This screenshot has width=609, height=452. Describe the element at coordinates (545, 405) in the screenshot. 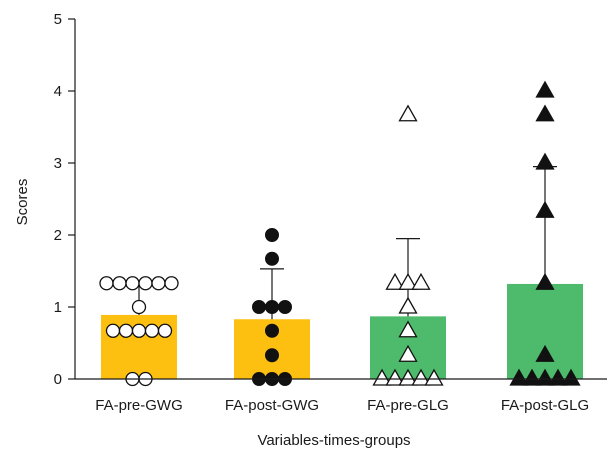

I see `x-tick-label: FA-post-GLG` at that location.